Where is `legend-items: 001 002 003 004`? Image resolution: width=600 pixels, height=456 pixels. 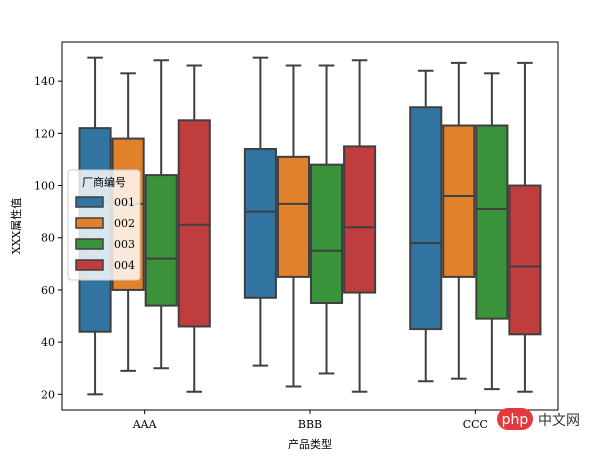
legend-items: 001 002 003 004 is located at coordinates (105, 234).